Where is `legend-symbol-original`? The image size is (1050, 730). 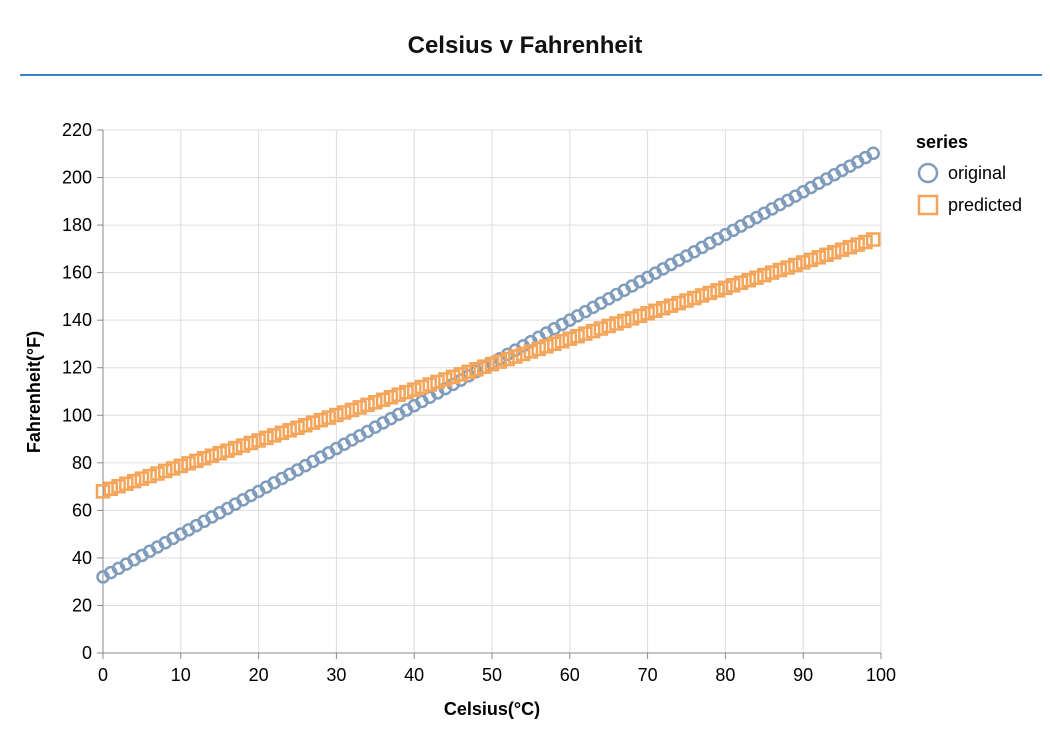 legend-symbol-original is located at coordinates (928, 173).